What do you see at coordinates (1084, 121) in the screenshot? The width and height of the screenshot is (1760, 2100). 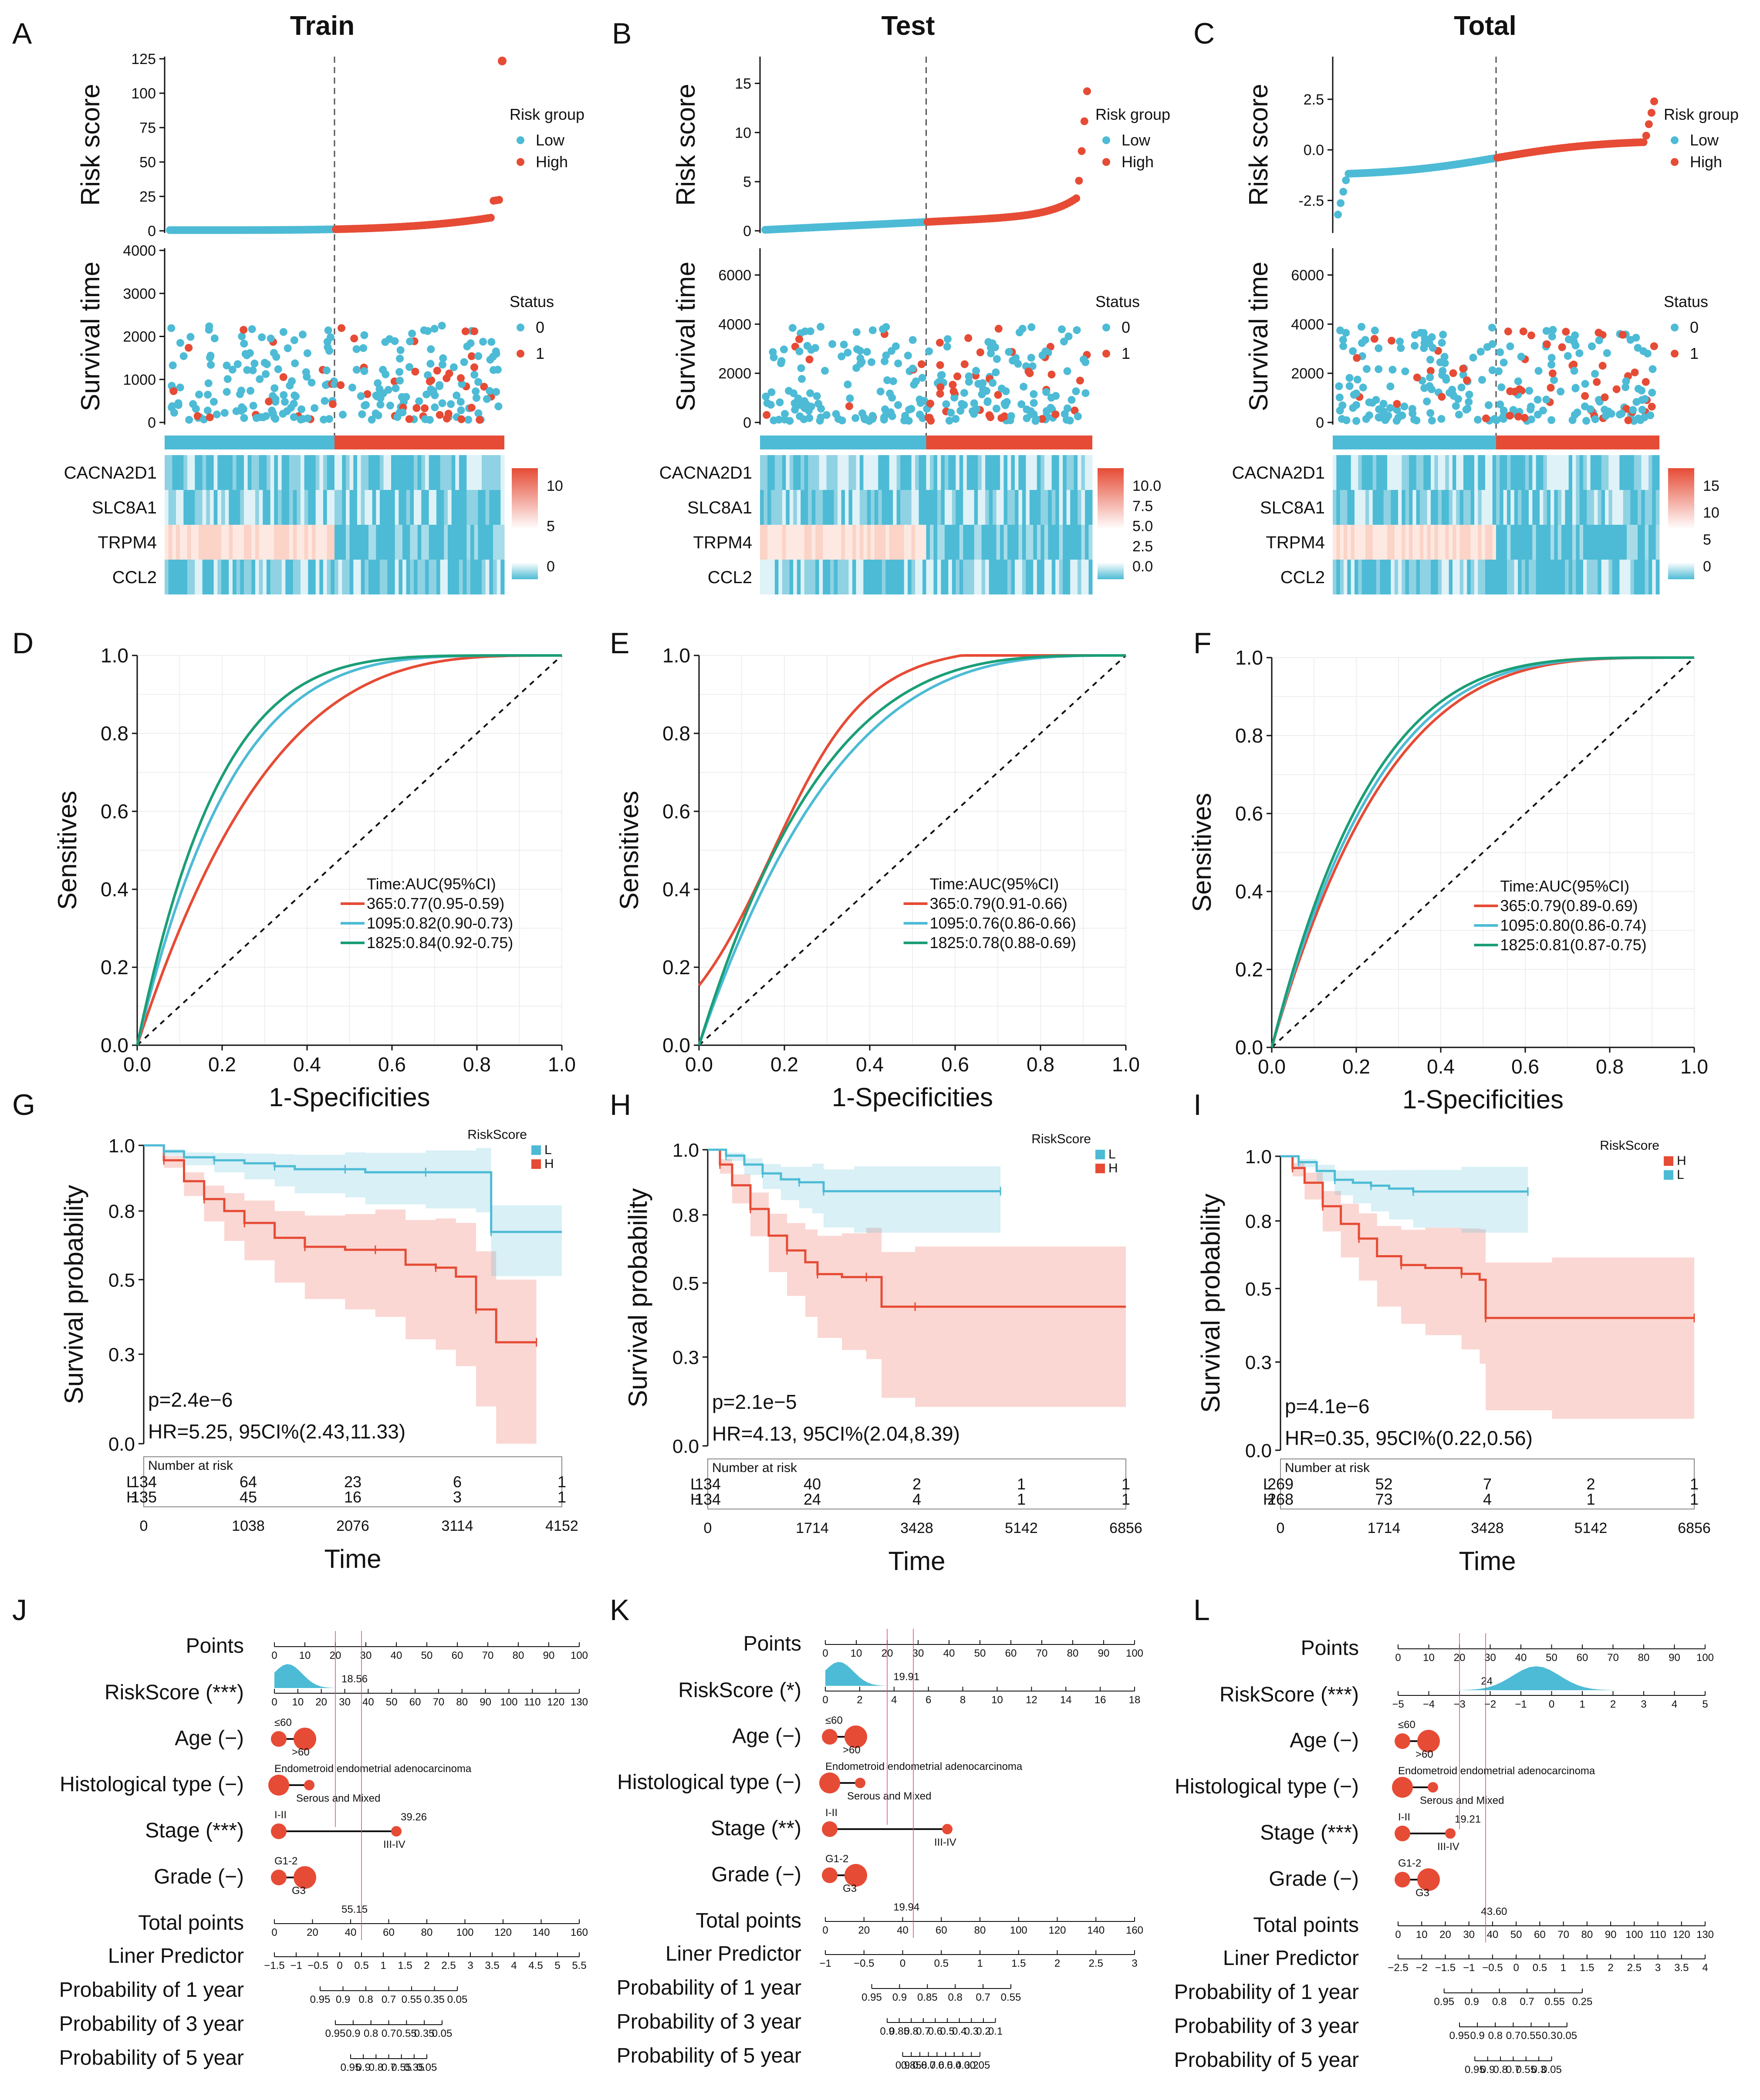 I see `risk-score-point` at bounding box center [1084, 121].